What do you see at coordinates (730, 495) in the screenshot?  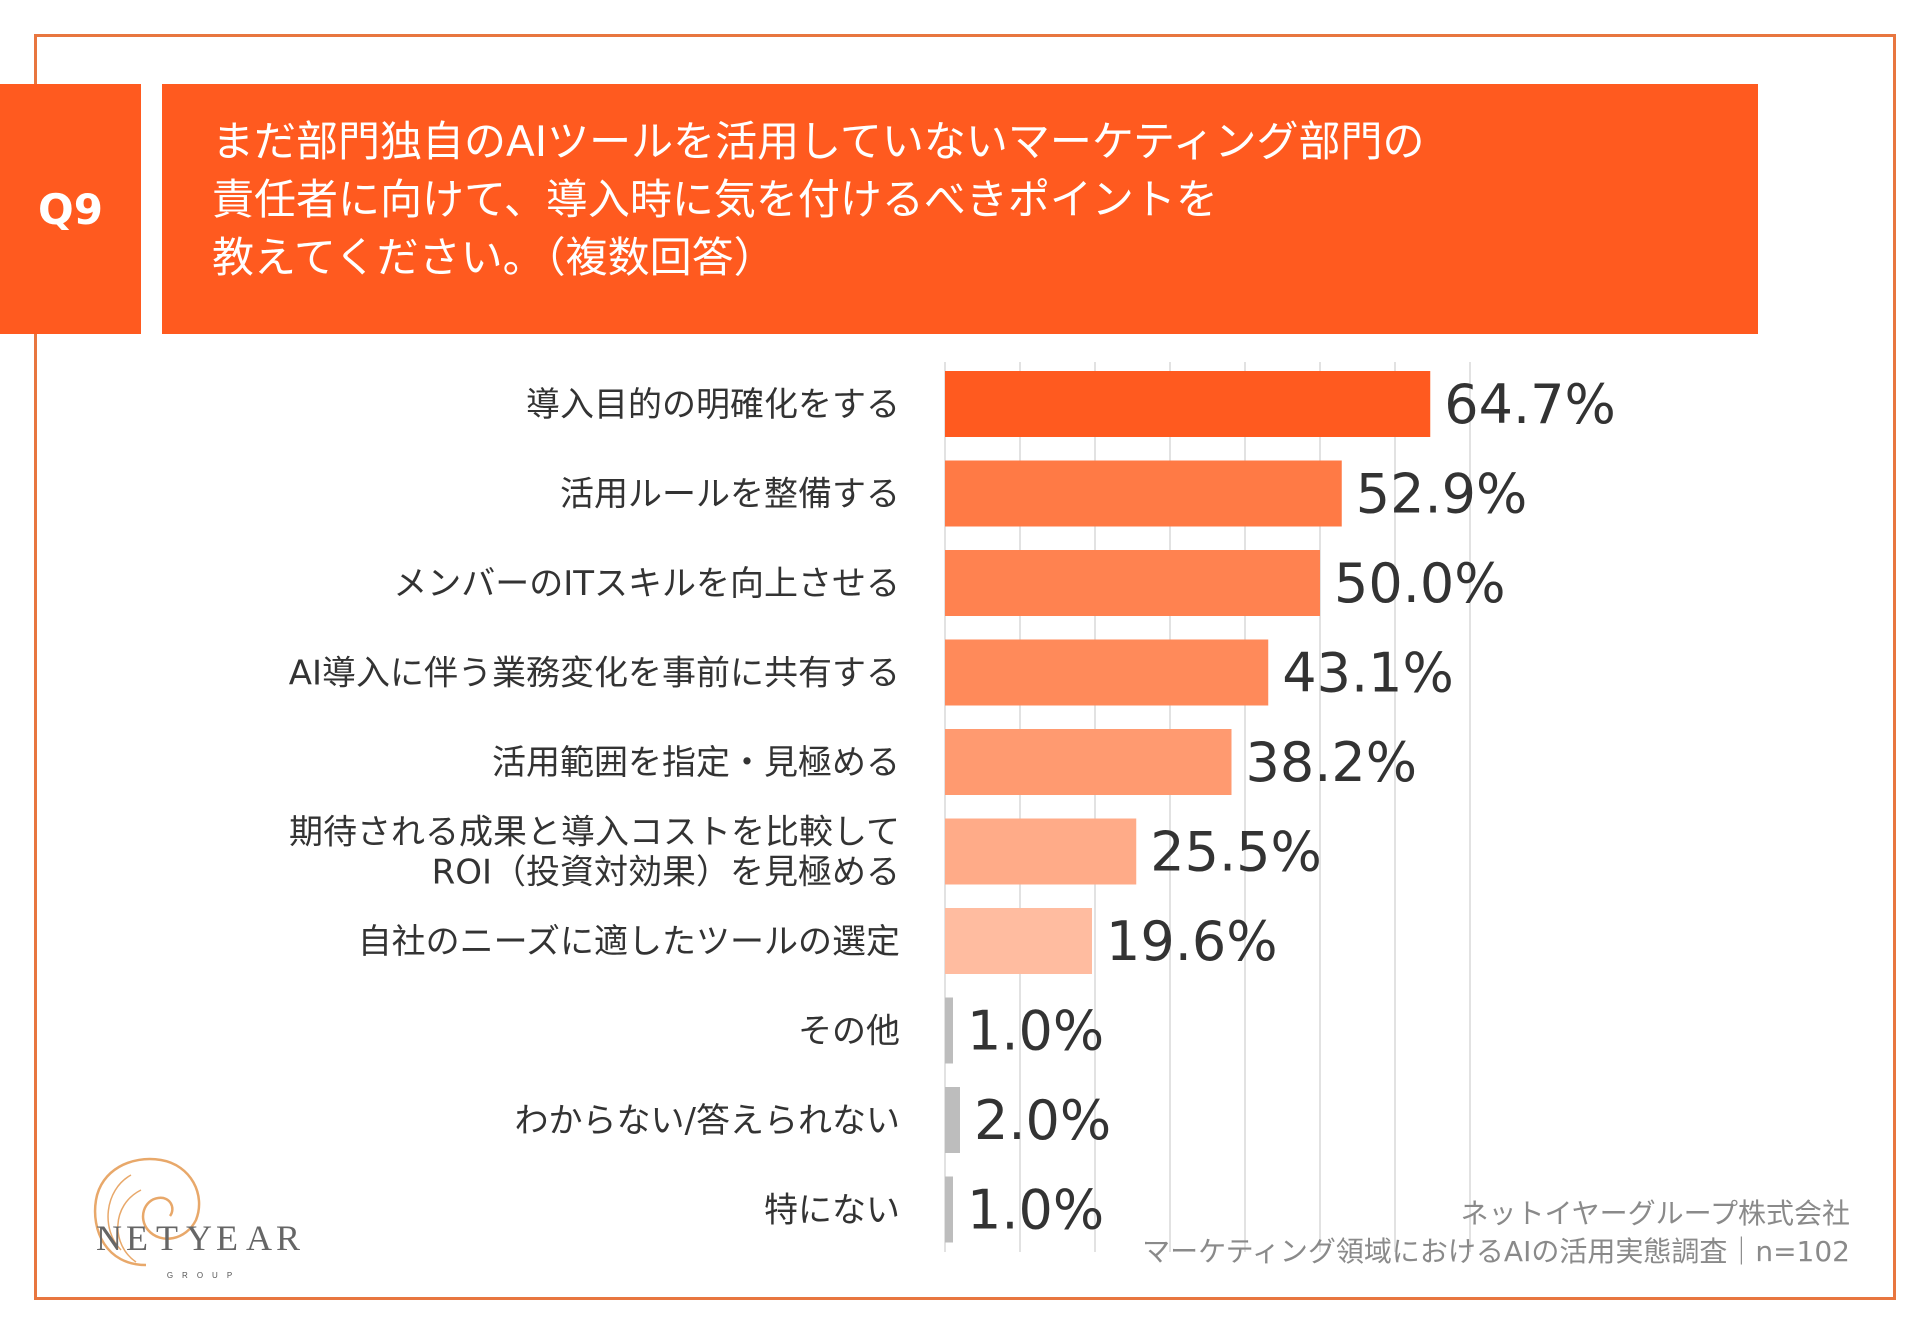 I see `category-label: 活用ルールを整備する` at bounding box center [730, 495].